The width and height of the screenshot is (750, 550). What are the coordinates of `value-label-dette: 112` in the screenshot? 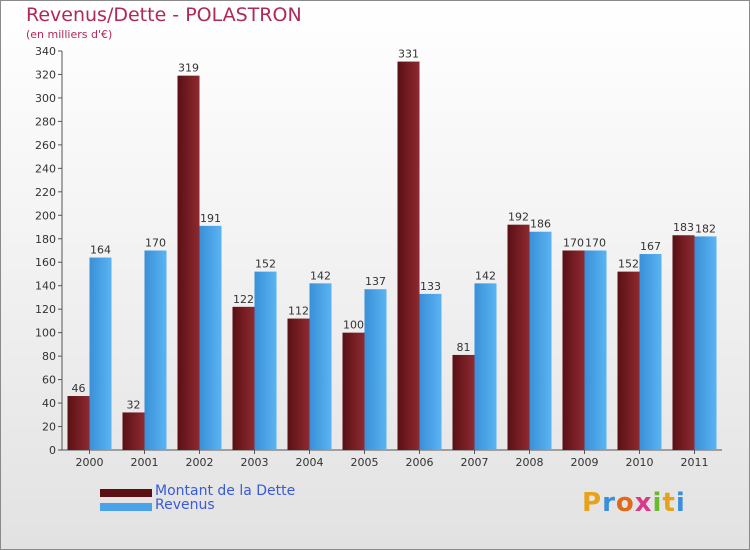 It's located at (298, 311).